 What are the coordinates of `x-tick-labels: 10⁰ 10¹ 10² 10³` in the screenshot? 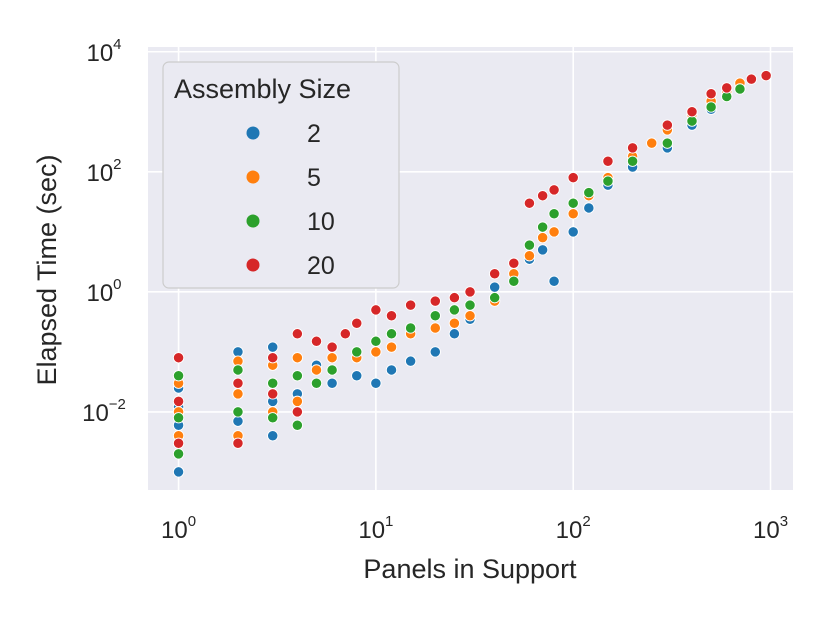 It's located at (474, 528).